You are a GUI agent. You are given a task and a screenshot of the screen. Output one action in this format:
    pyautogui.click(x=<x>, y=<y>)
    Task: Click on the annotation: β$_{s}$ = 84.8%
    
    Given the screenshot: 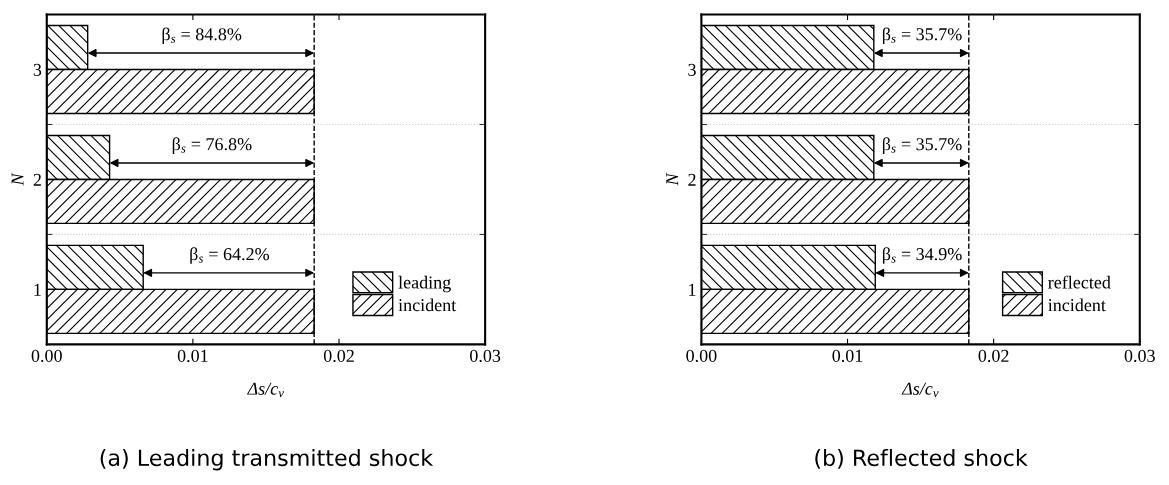 What is the action you would take?
    pyautogui.click(x=202, y=35)
    